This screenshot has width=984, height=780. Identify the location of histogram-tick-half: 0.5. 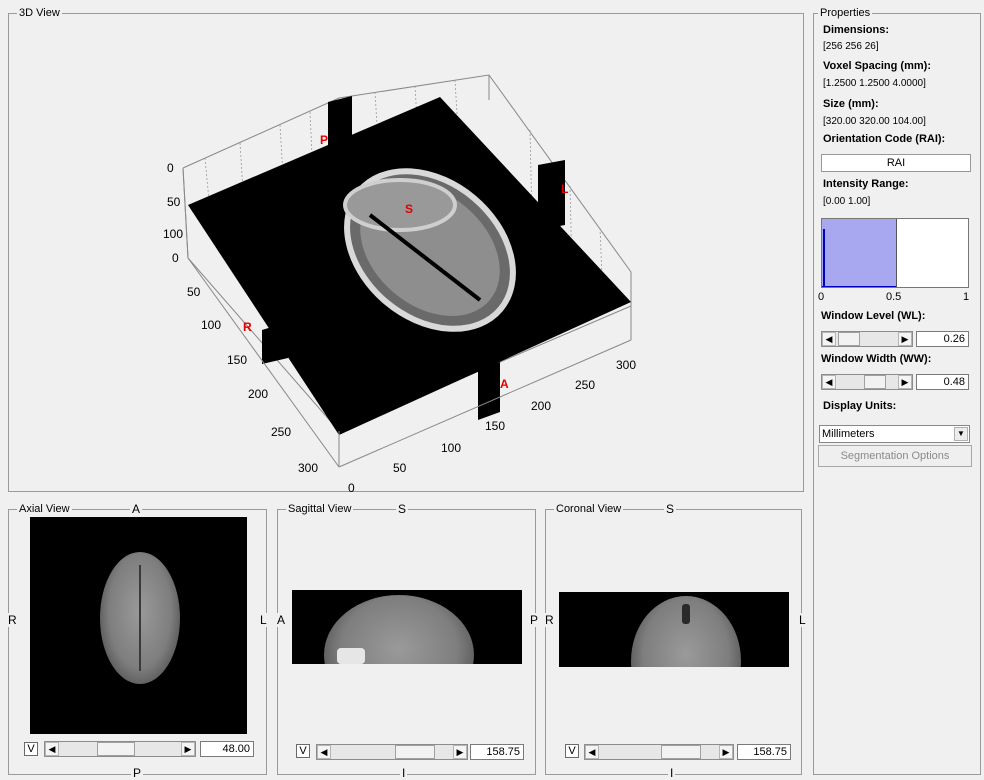
(894, 297).